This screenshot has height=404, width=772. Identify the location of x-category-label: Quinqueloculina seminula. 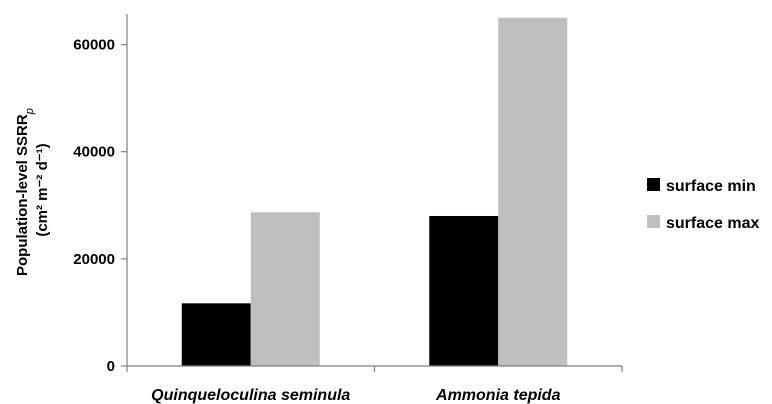
(250, 395).